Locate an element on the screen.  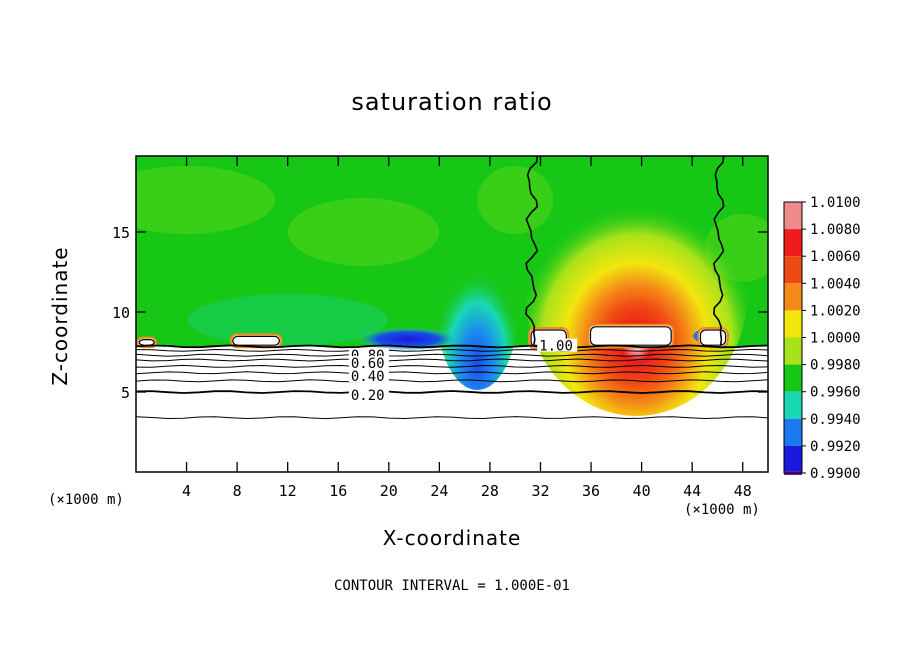
x-tick-label: 4 is located at coordinates (186, 491).